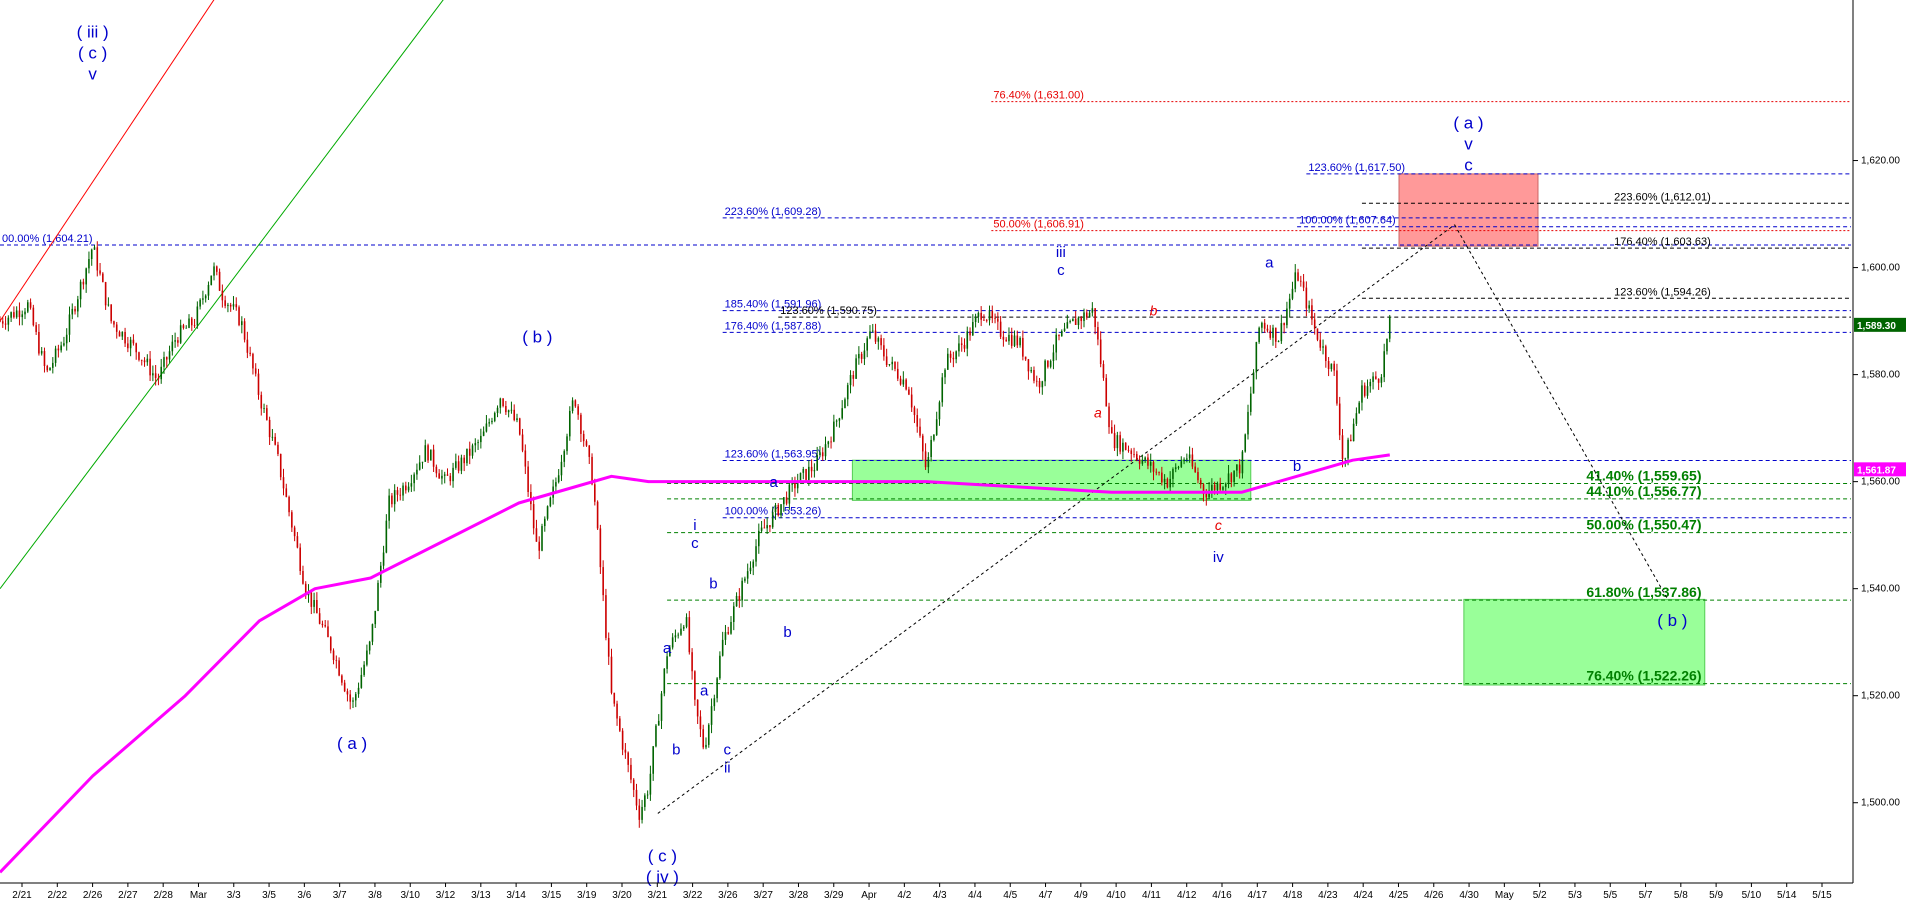  What do you see at coordinates (662, 877) in the screenshot?
I see `wave-label: ( iv )` at bounding box center [662, 877].